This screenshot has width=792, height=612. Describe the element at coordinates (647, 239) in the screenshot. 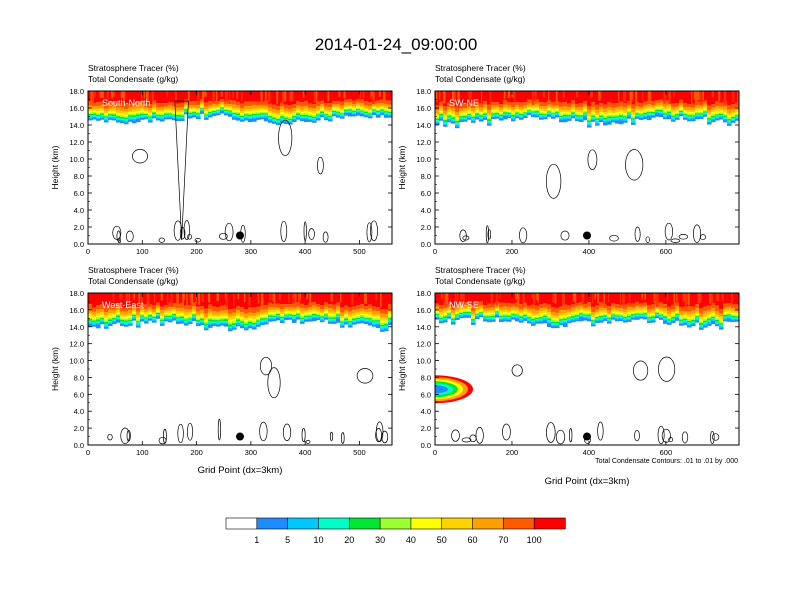

I see `contour` at that location.